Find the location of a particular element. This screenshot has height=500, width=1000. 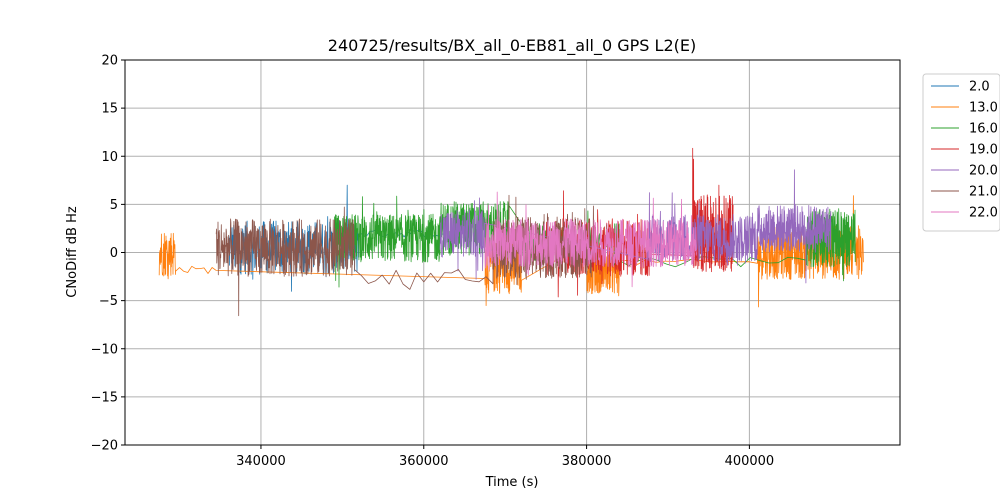

legend-label: 13.0 is located at coordinates (983, 108).